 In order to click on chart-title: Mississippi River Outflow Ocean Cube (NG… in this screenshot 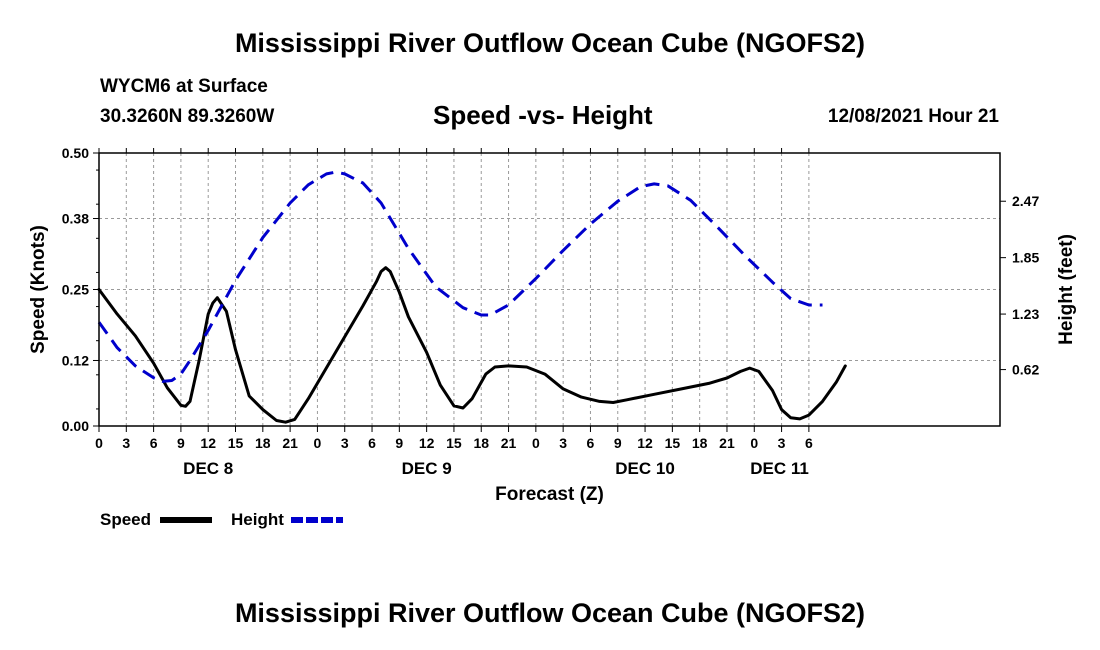, I will do `click(550, 43)`.